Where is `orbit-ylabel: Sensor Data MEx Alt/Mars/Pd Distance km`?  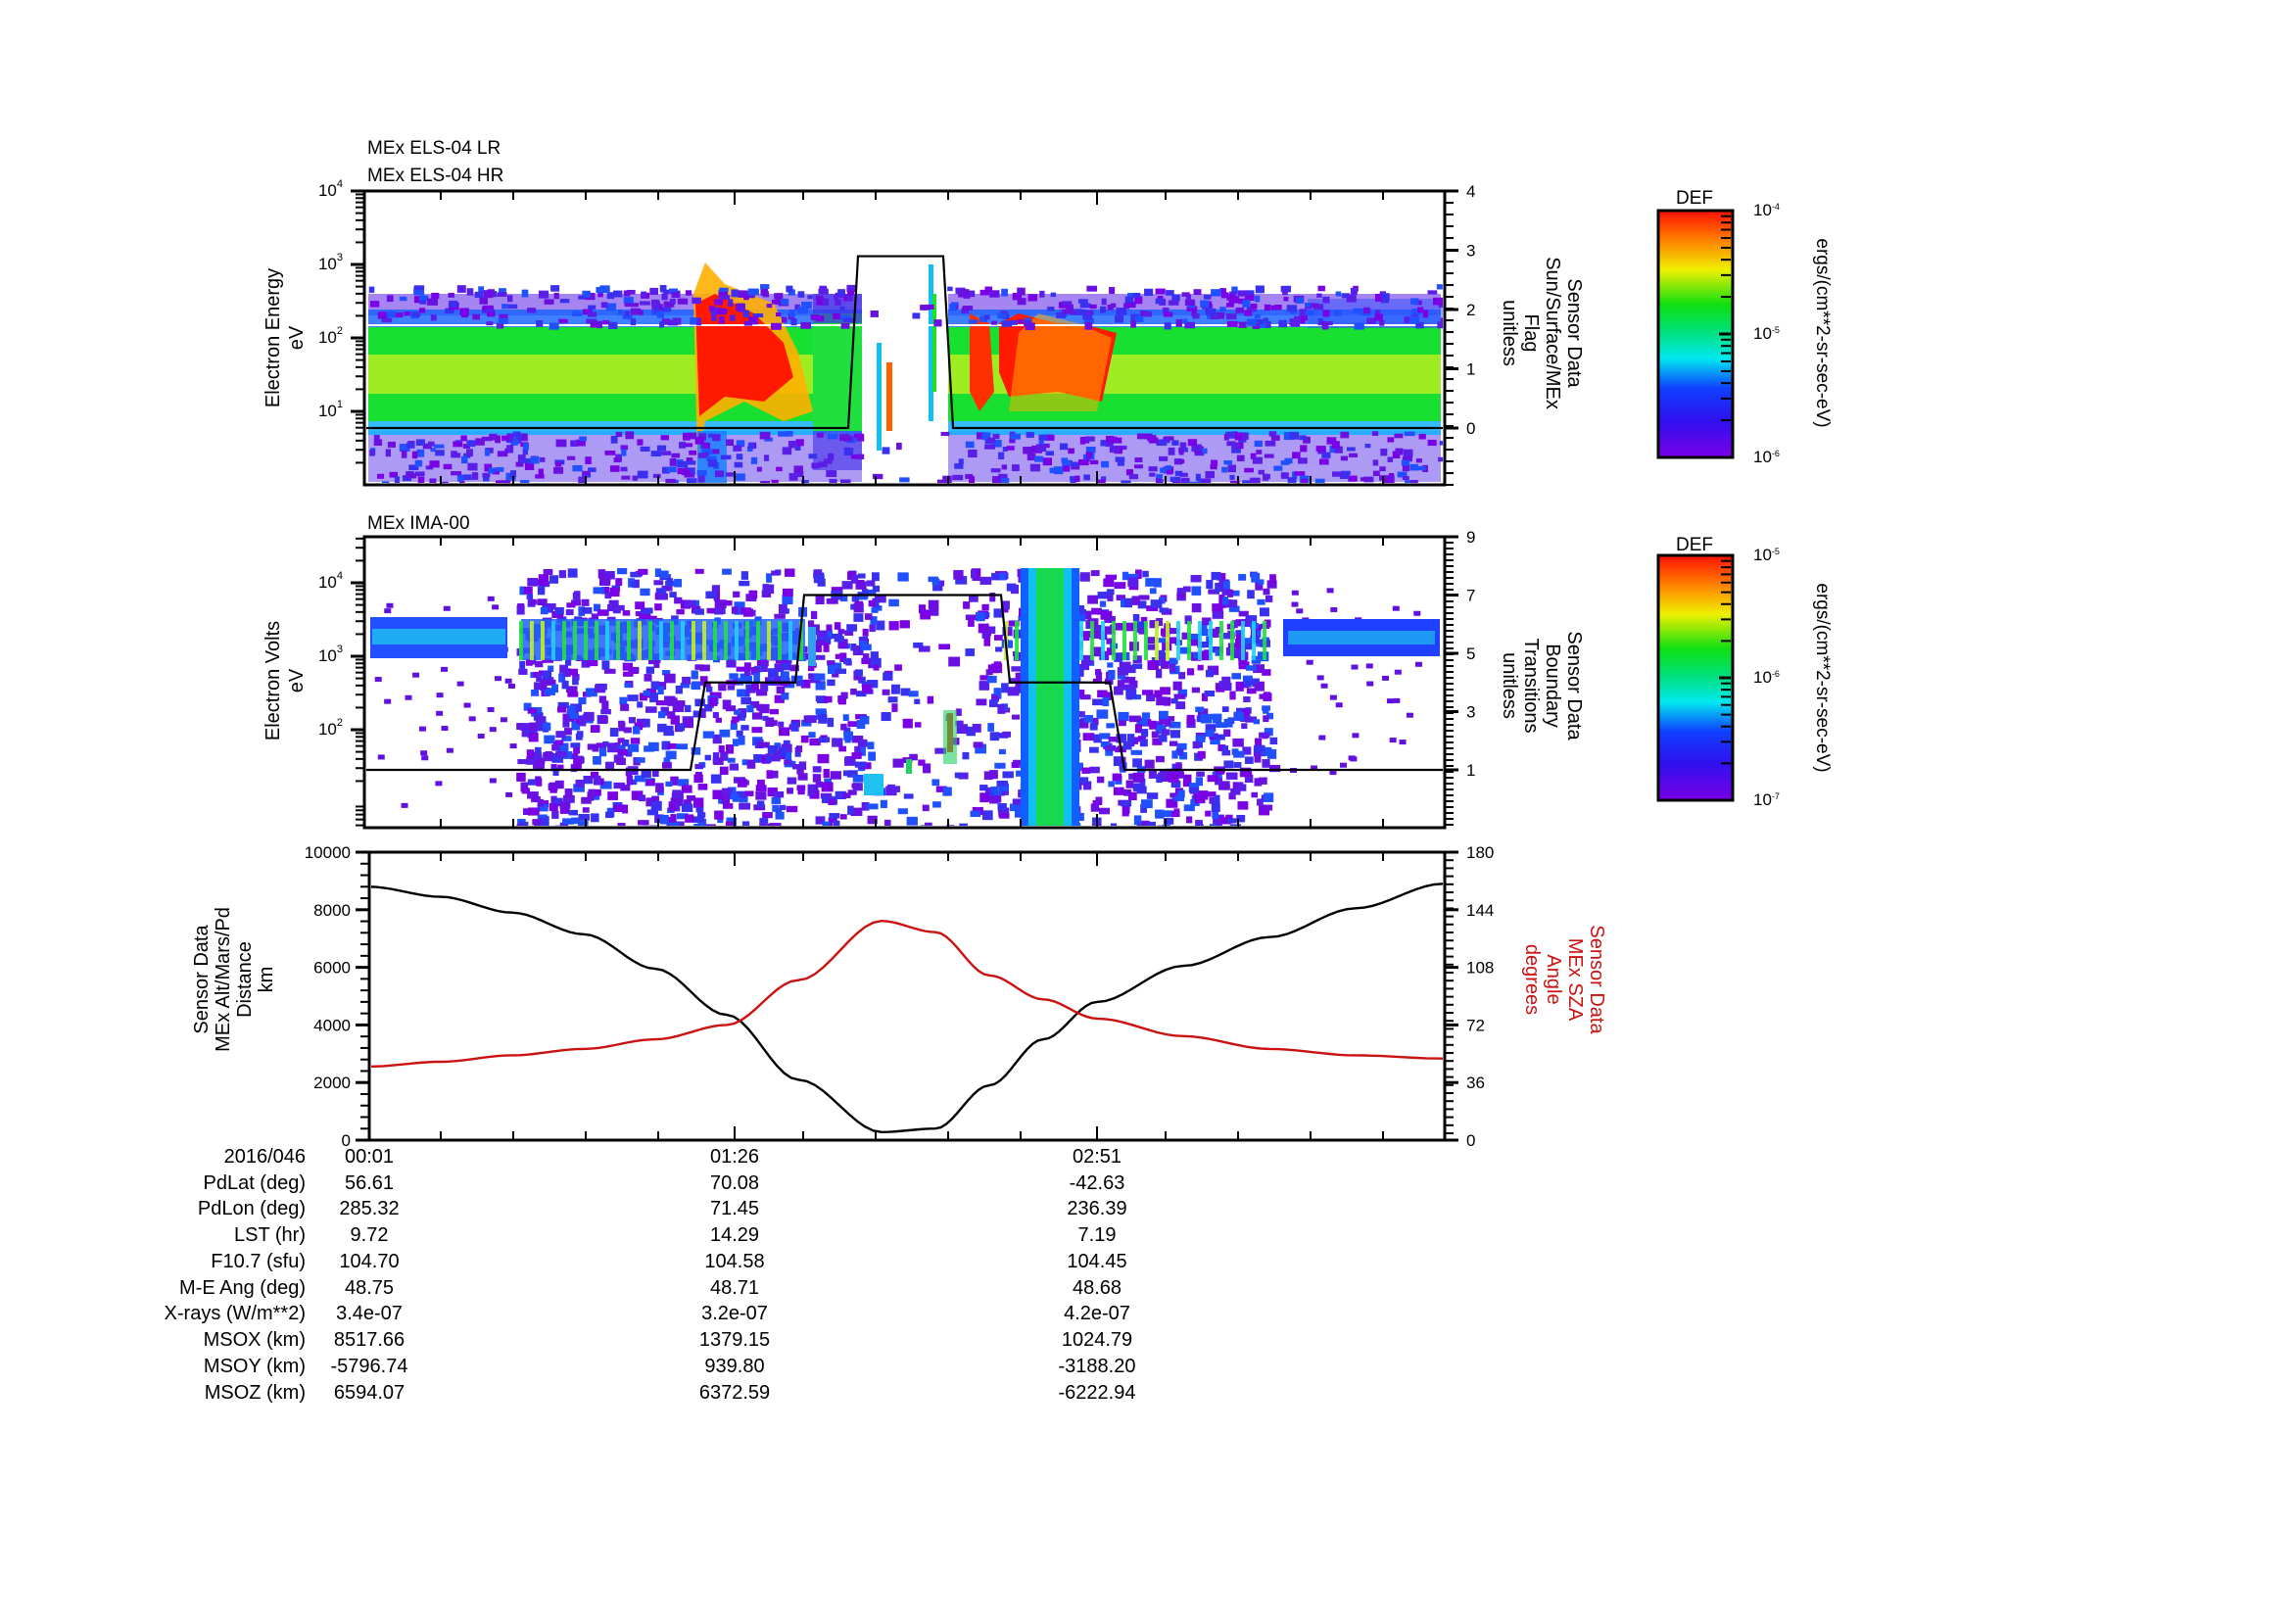
orbit-ylabel: Sensor Data MEx Alt/Mars/Pd Distance km is located at coordinates (234, 980).